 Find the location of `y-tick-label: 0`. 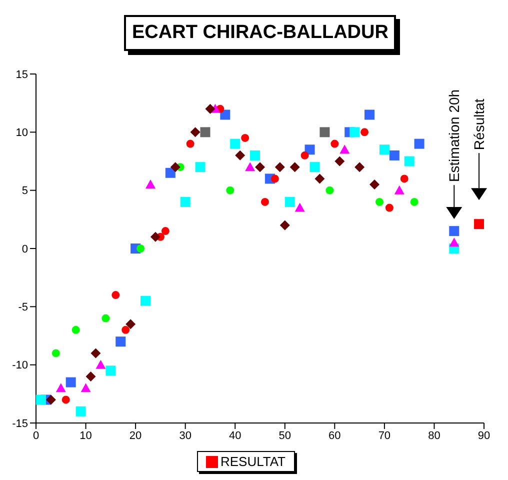

y-tick-label: 0 is located at coordinates (25, 249).